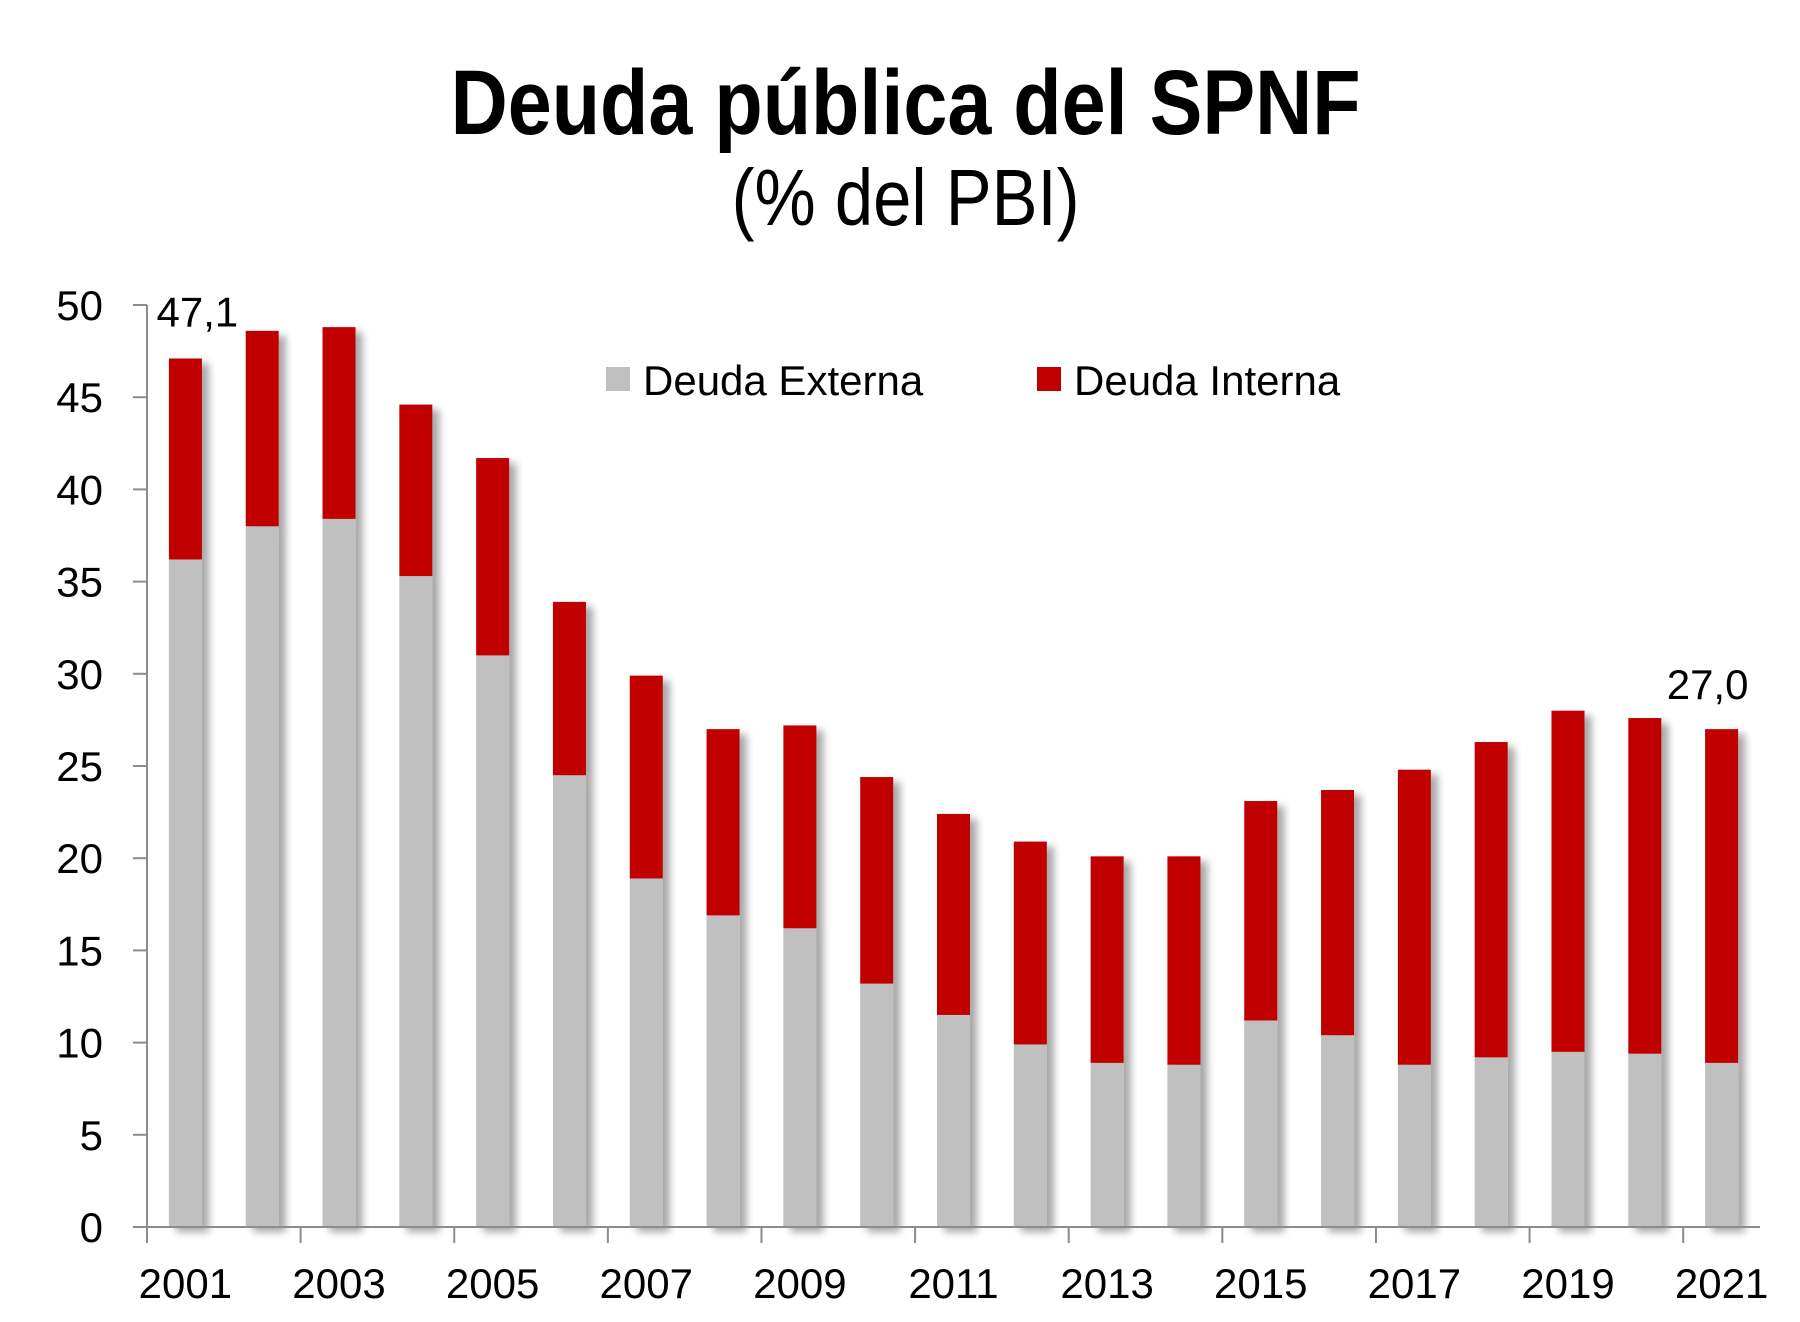  What do you see at coordinates (953, 1283) in the screenshot?
I see `x-tick-label-2011: 2011` at bounding box center [953, 1283].